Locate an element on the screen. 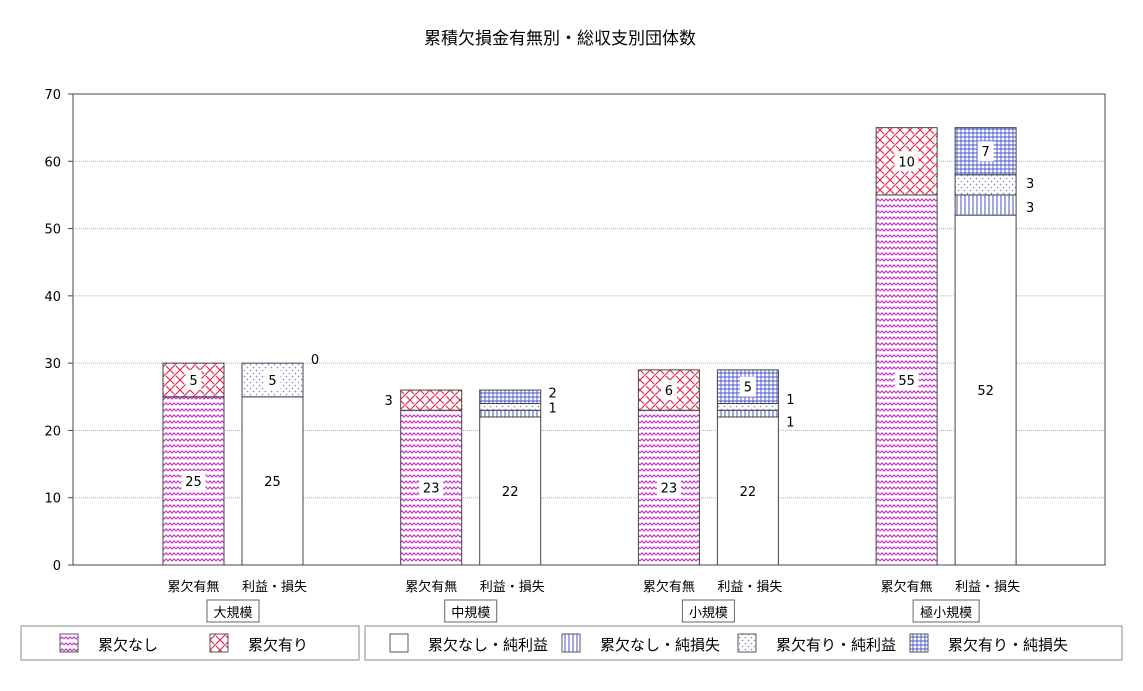 This screenshot has width=1143, height=691. data-label: 55 is located at coordinates (906, 381).